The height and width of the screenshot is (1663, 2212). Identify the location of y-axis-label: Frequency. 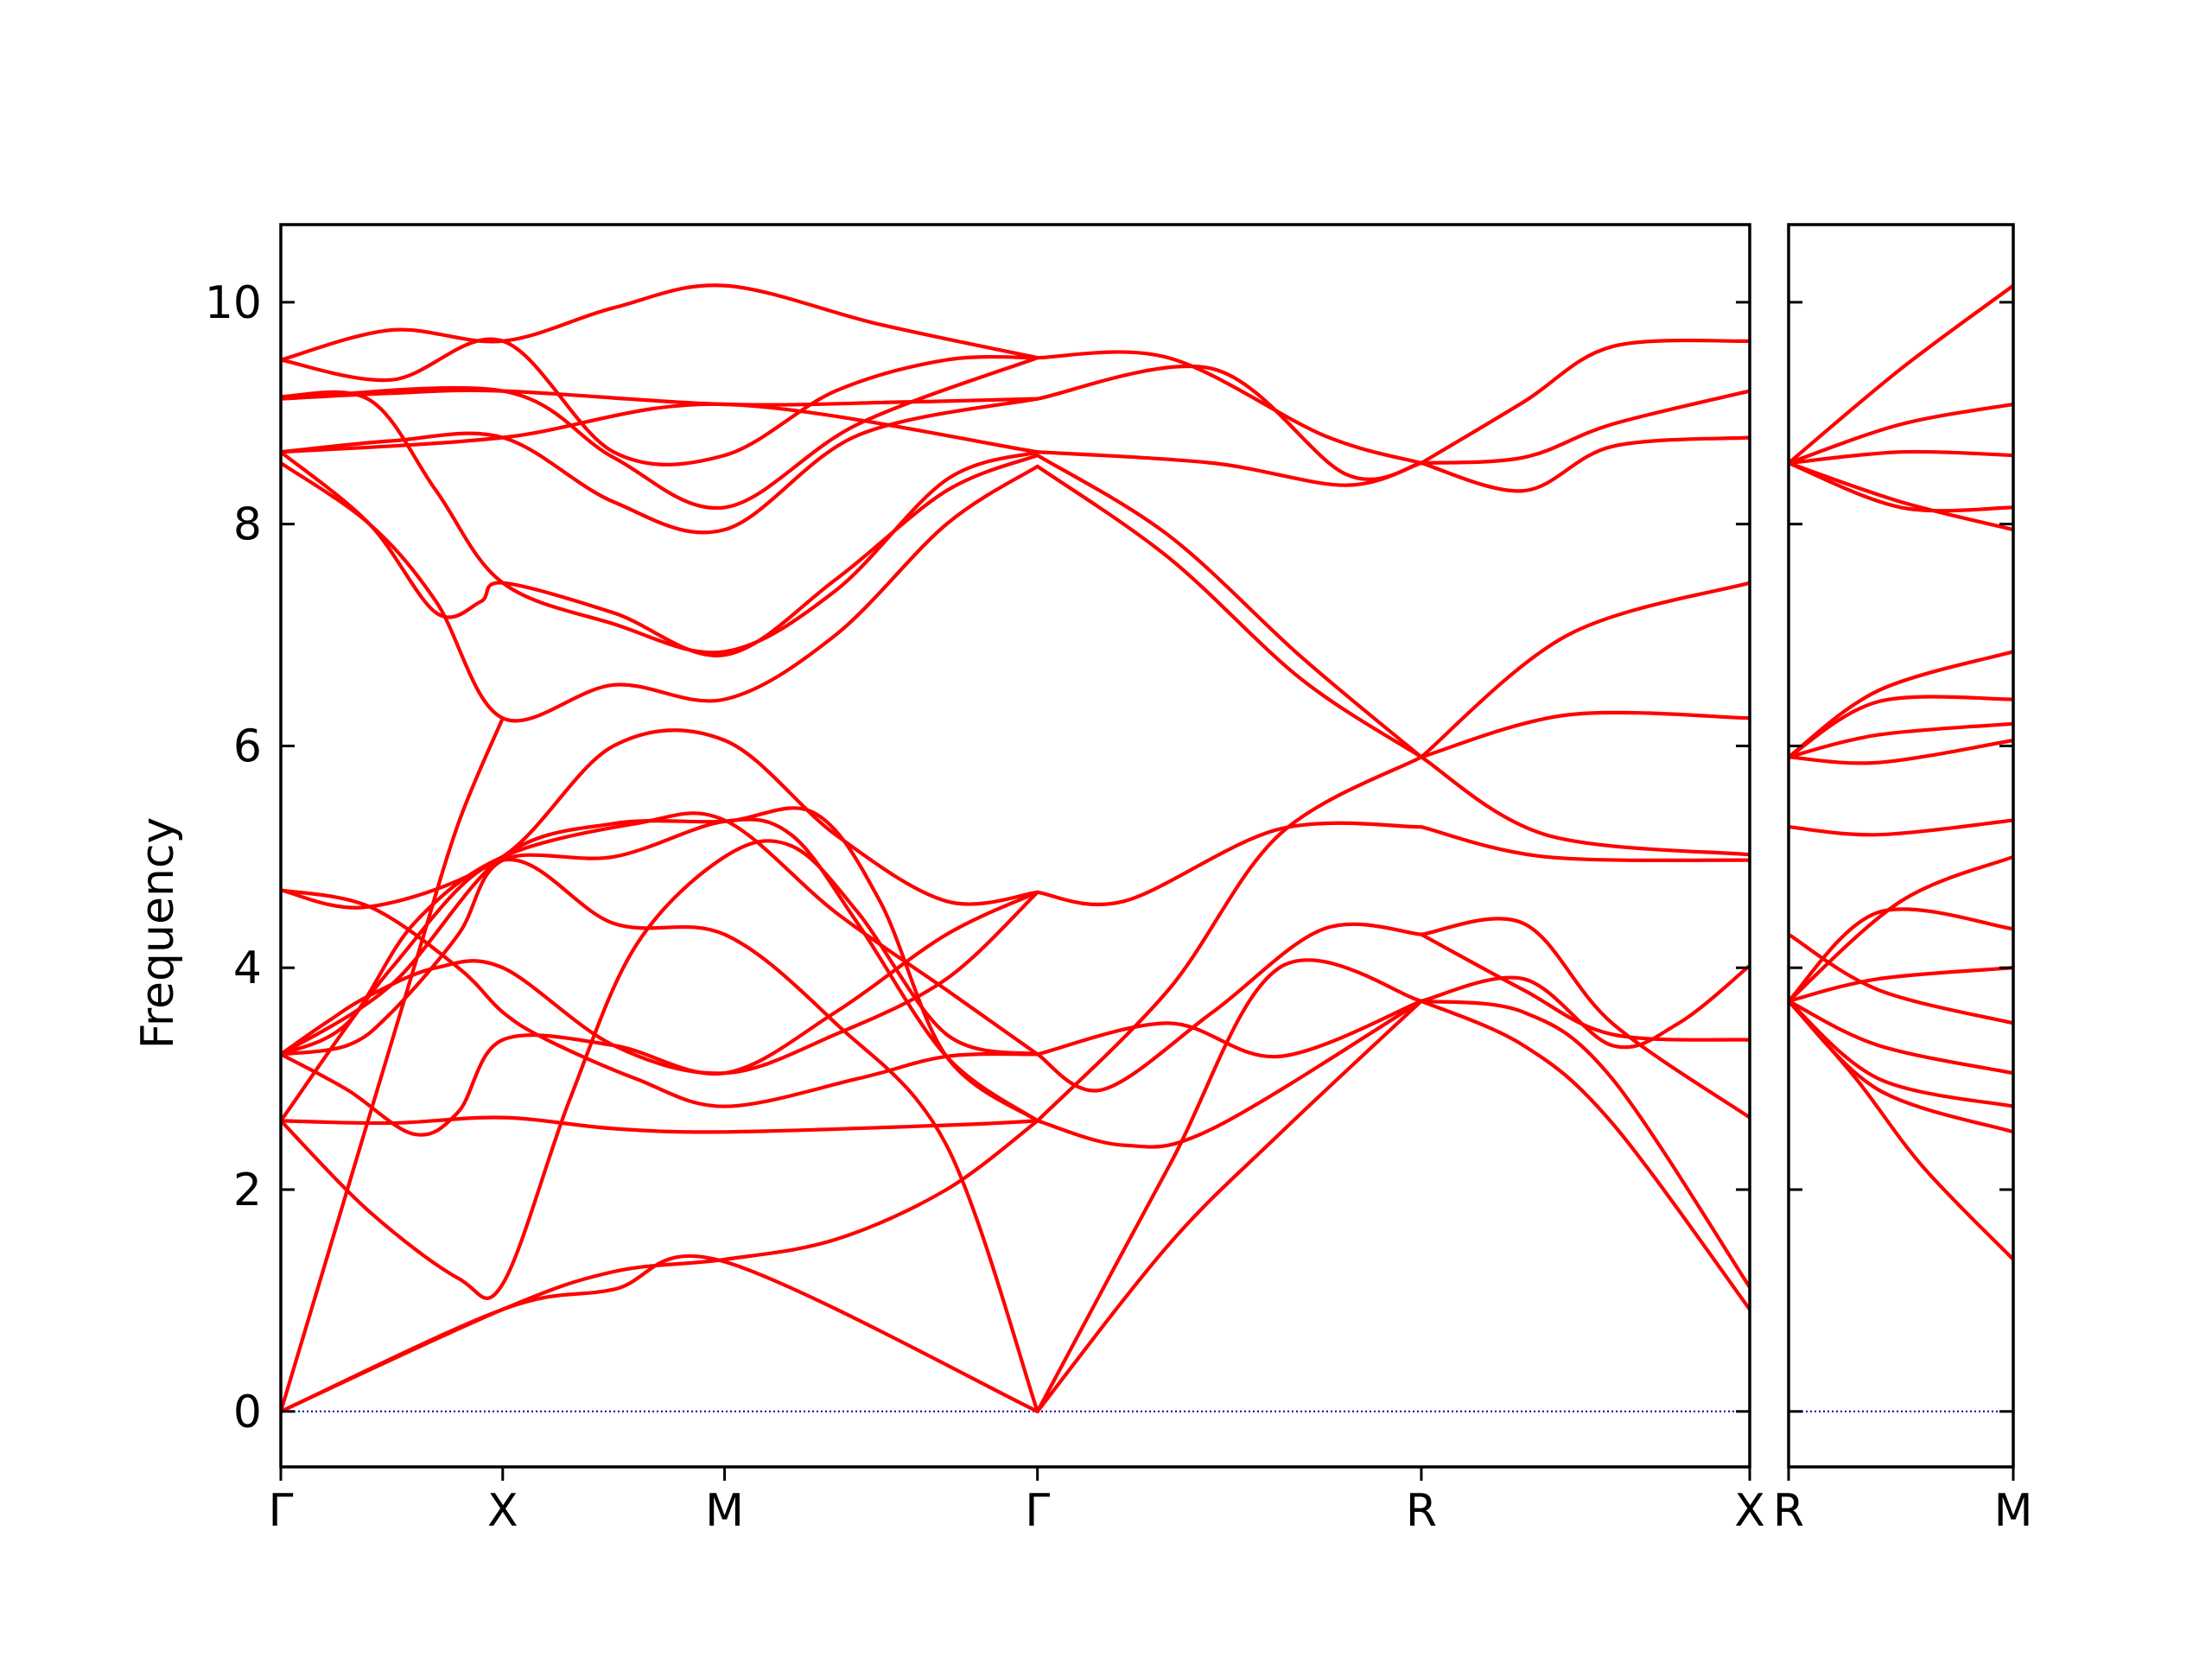
(158, 934).